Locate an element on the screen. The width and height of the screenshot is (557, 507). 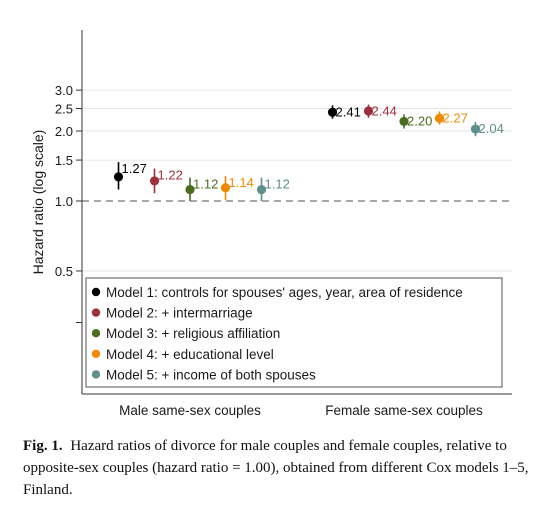
legend-label-2: Model 2: + intermarriage is located at coordinates (179, 313).